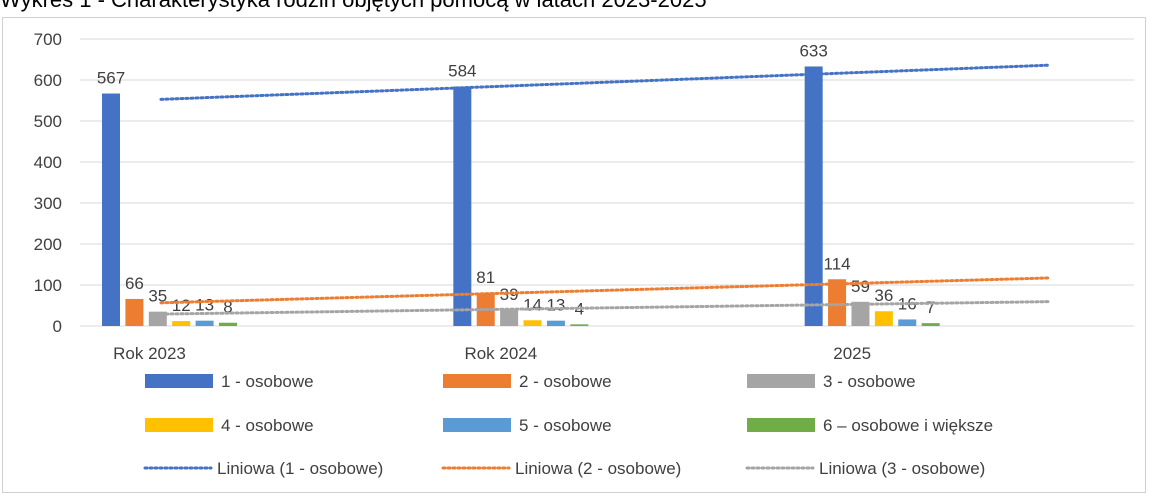 Image resolution: width=1150 pixels, height=495 pixels. I want to click on data-label: 59, so click(860, 286).